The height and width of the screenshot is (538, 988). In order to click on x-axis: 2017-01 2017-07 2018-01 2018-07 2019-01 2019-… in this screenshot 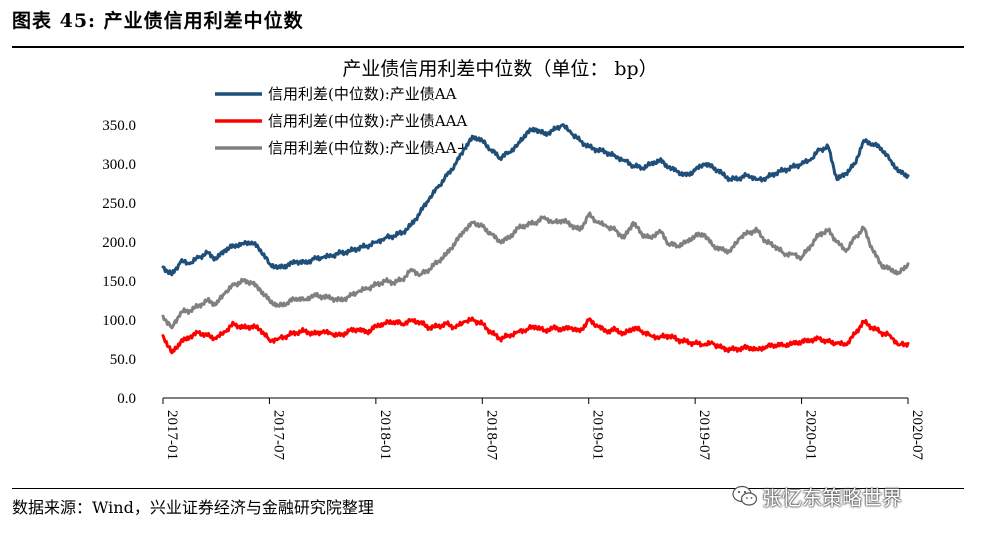, I will do `click(543, 428)`.